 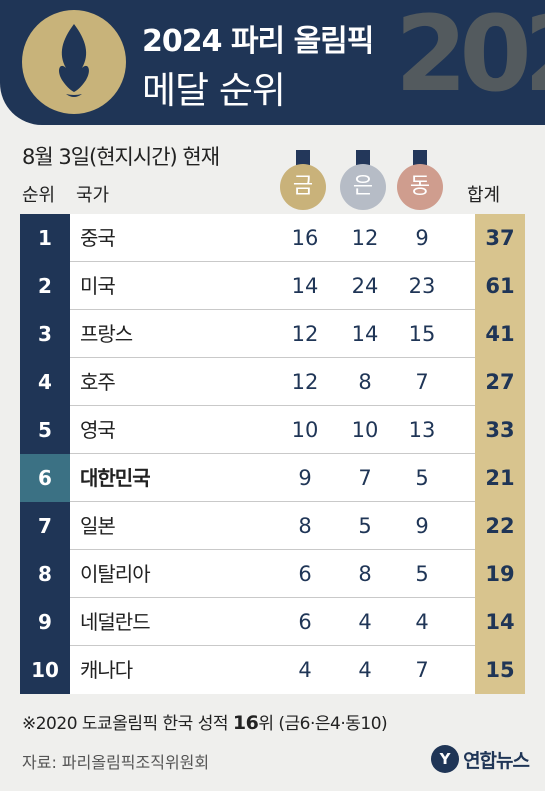 What do you see at coordinates (115, 478) in the screenshot?
I see `row-country: 대한민국` at bounding box center [115, 478].